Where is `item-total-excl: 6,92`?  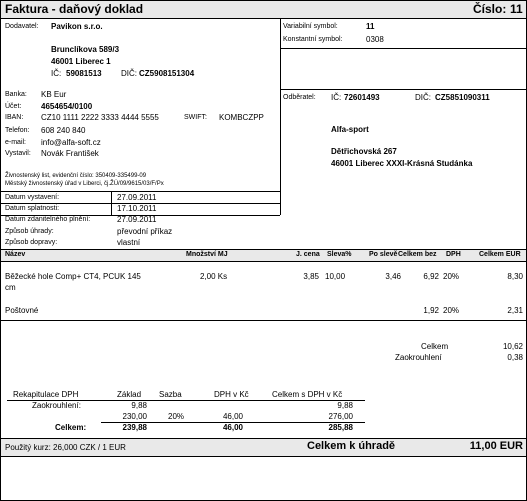
item-total-excl: 6,92 is located at coordinates (431, 276).